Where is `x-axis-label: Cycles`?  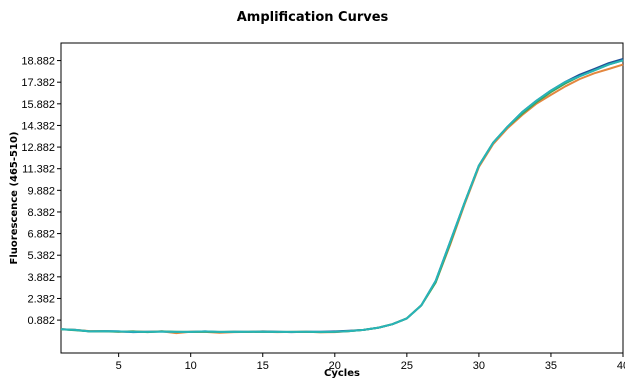 x-axis-label: Cycles is located at coordinates (342, 373).